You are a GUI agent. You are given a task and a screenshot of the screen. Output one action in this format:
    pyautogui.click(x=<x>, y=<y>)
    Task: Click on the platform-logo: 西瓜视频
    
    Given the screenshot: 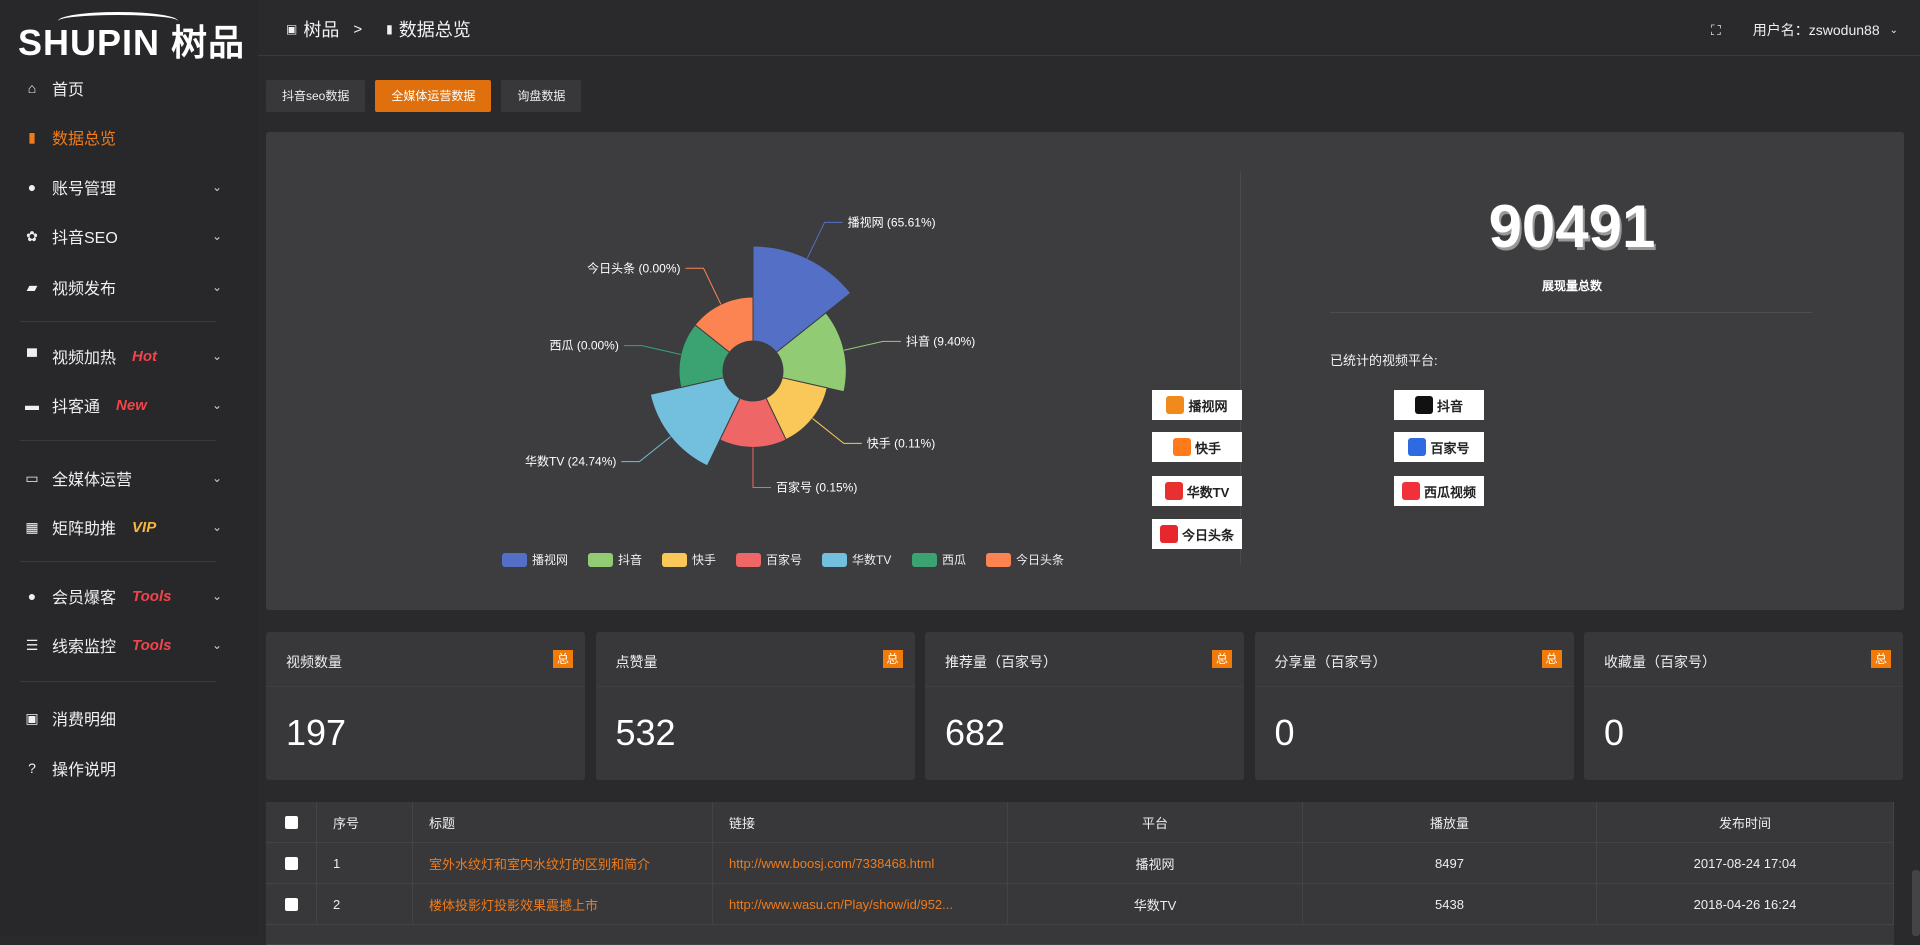 What is the action you would take?
    pyautogui.click(x=1439, y=491)
    